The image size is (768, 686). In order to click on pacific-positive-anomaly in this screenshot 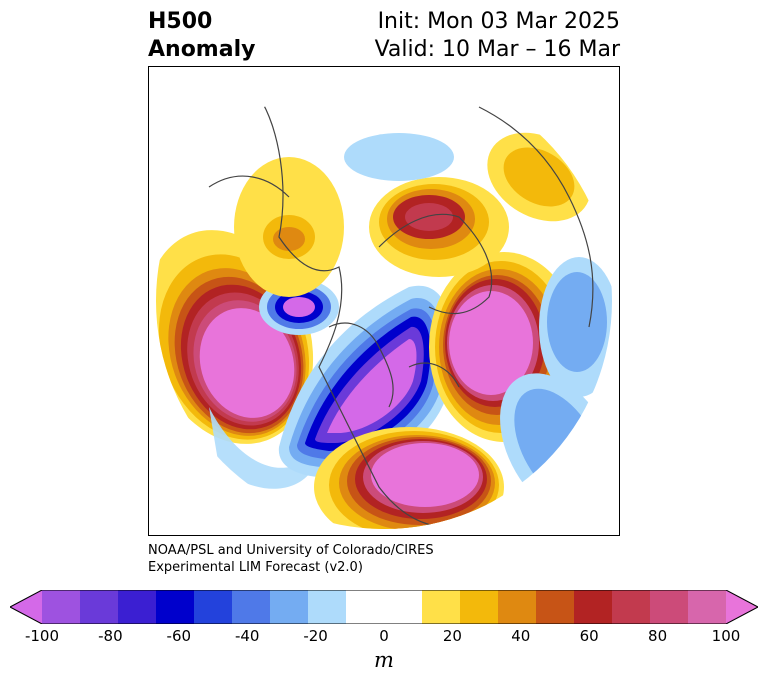, I will do `click(235, 337)`.